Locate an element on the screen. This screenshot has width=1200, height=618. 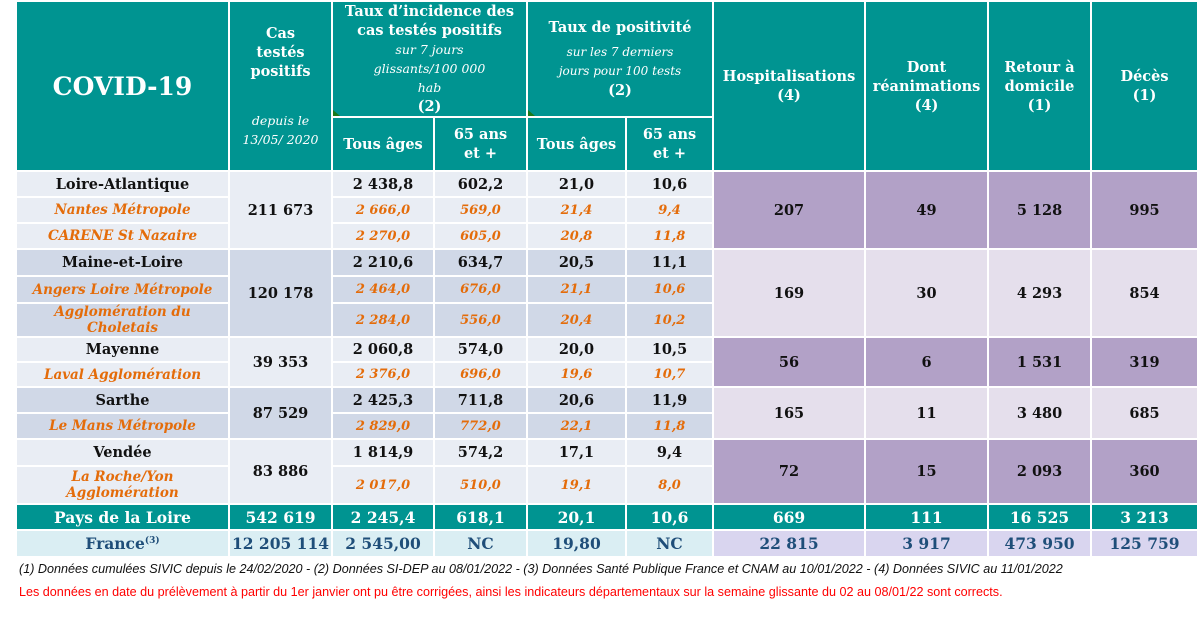
epci-inc-65: 772,0 is located at coordinates (480, 426).